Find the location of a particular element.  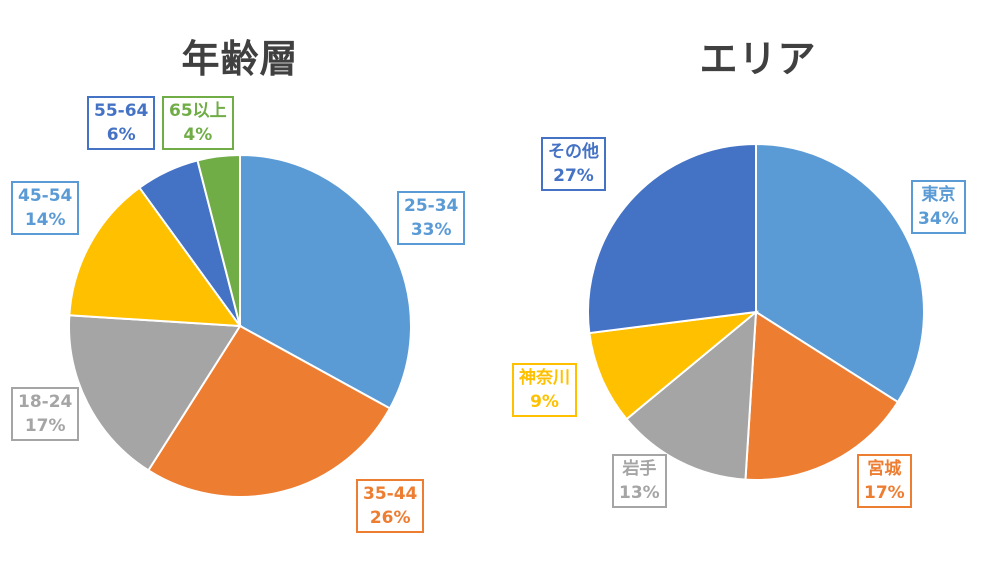

slice-label-text: 東京 is located at coordinates (938, 195).